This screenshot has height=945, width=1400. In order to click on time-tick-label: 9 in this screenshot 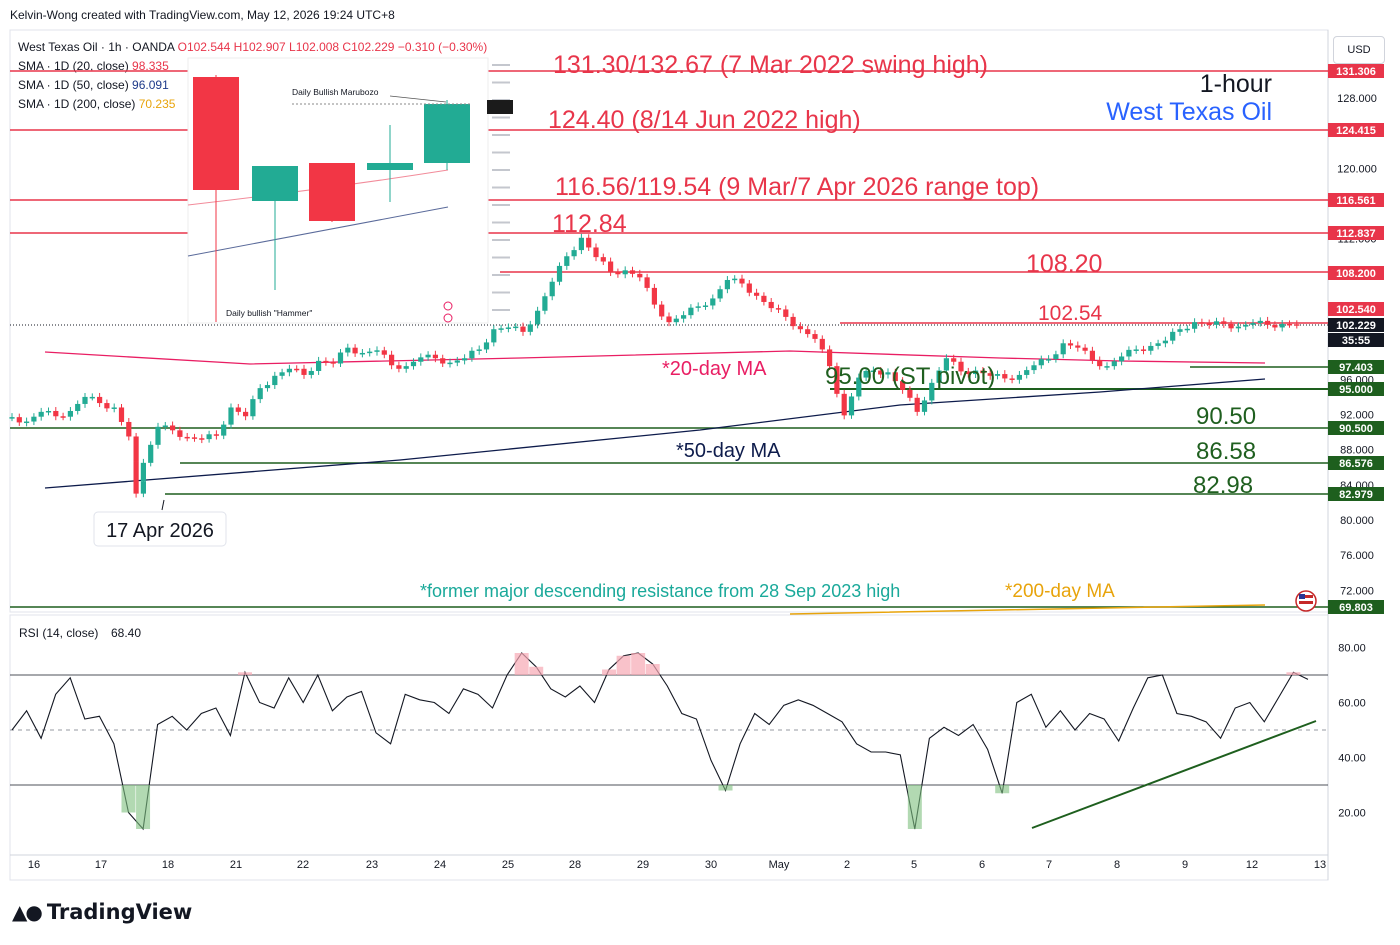, I will do `click(1185, 865)`.